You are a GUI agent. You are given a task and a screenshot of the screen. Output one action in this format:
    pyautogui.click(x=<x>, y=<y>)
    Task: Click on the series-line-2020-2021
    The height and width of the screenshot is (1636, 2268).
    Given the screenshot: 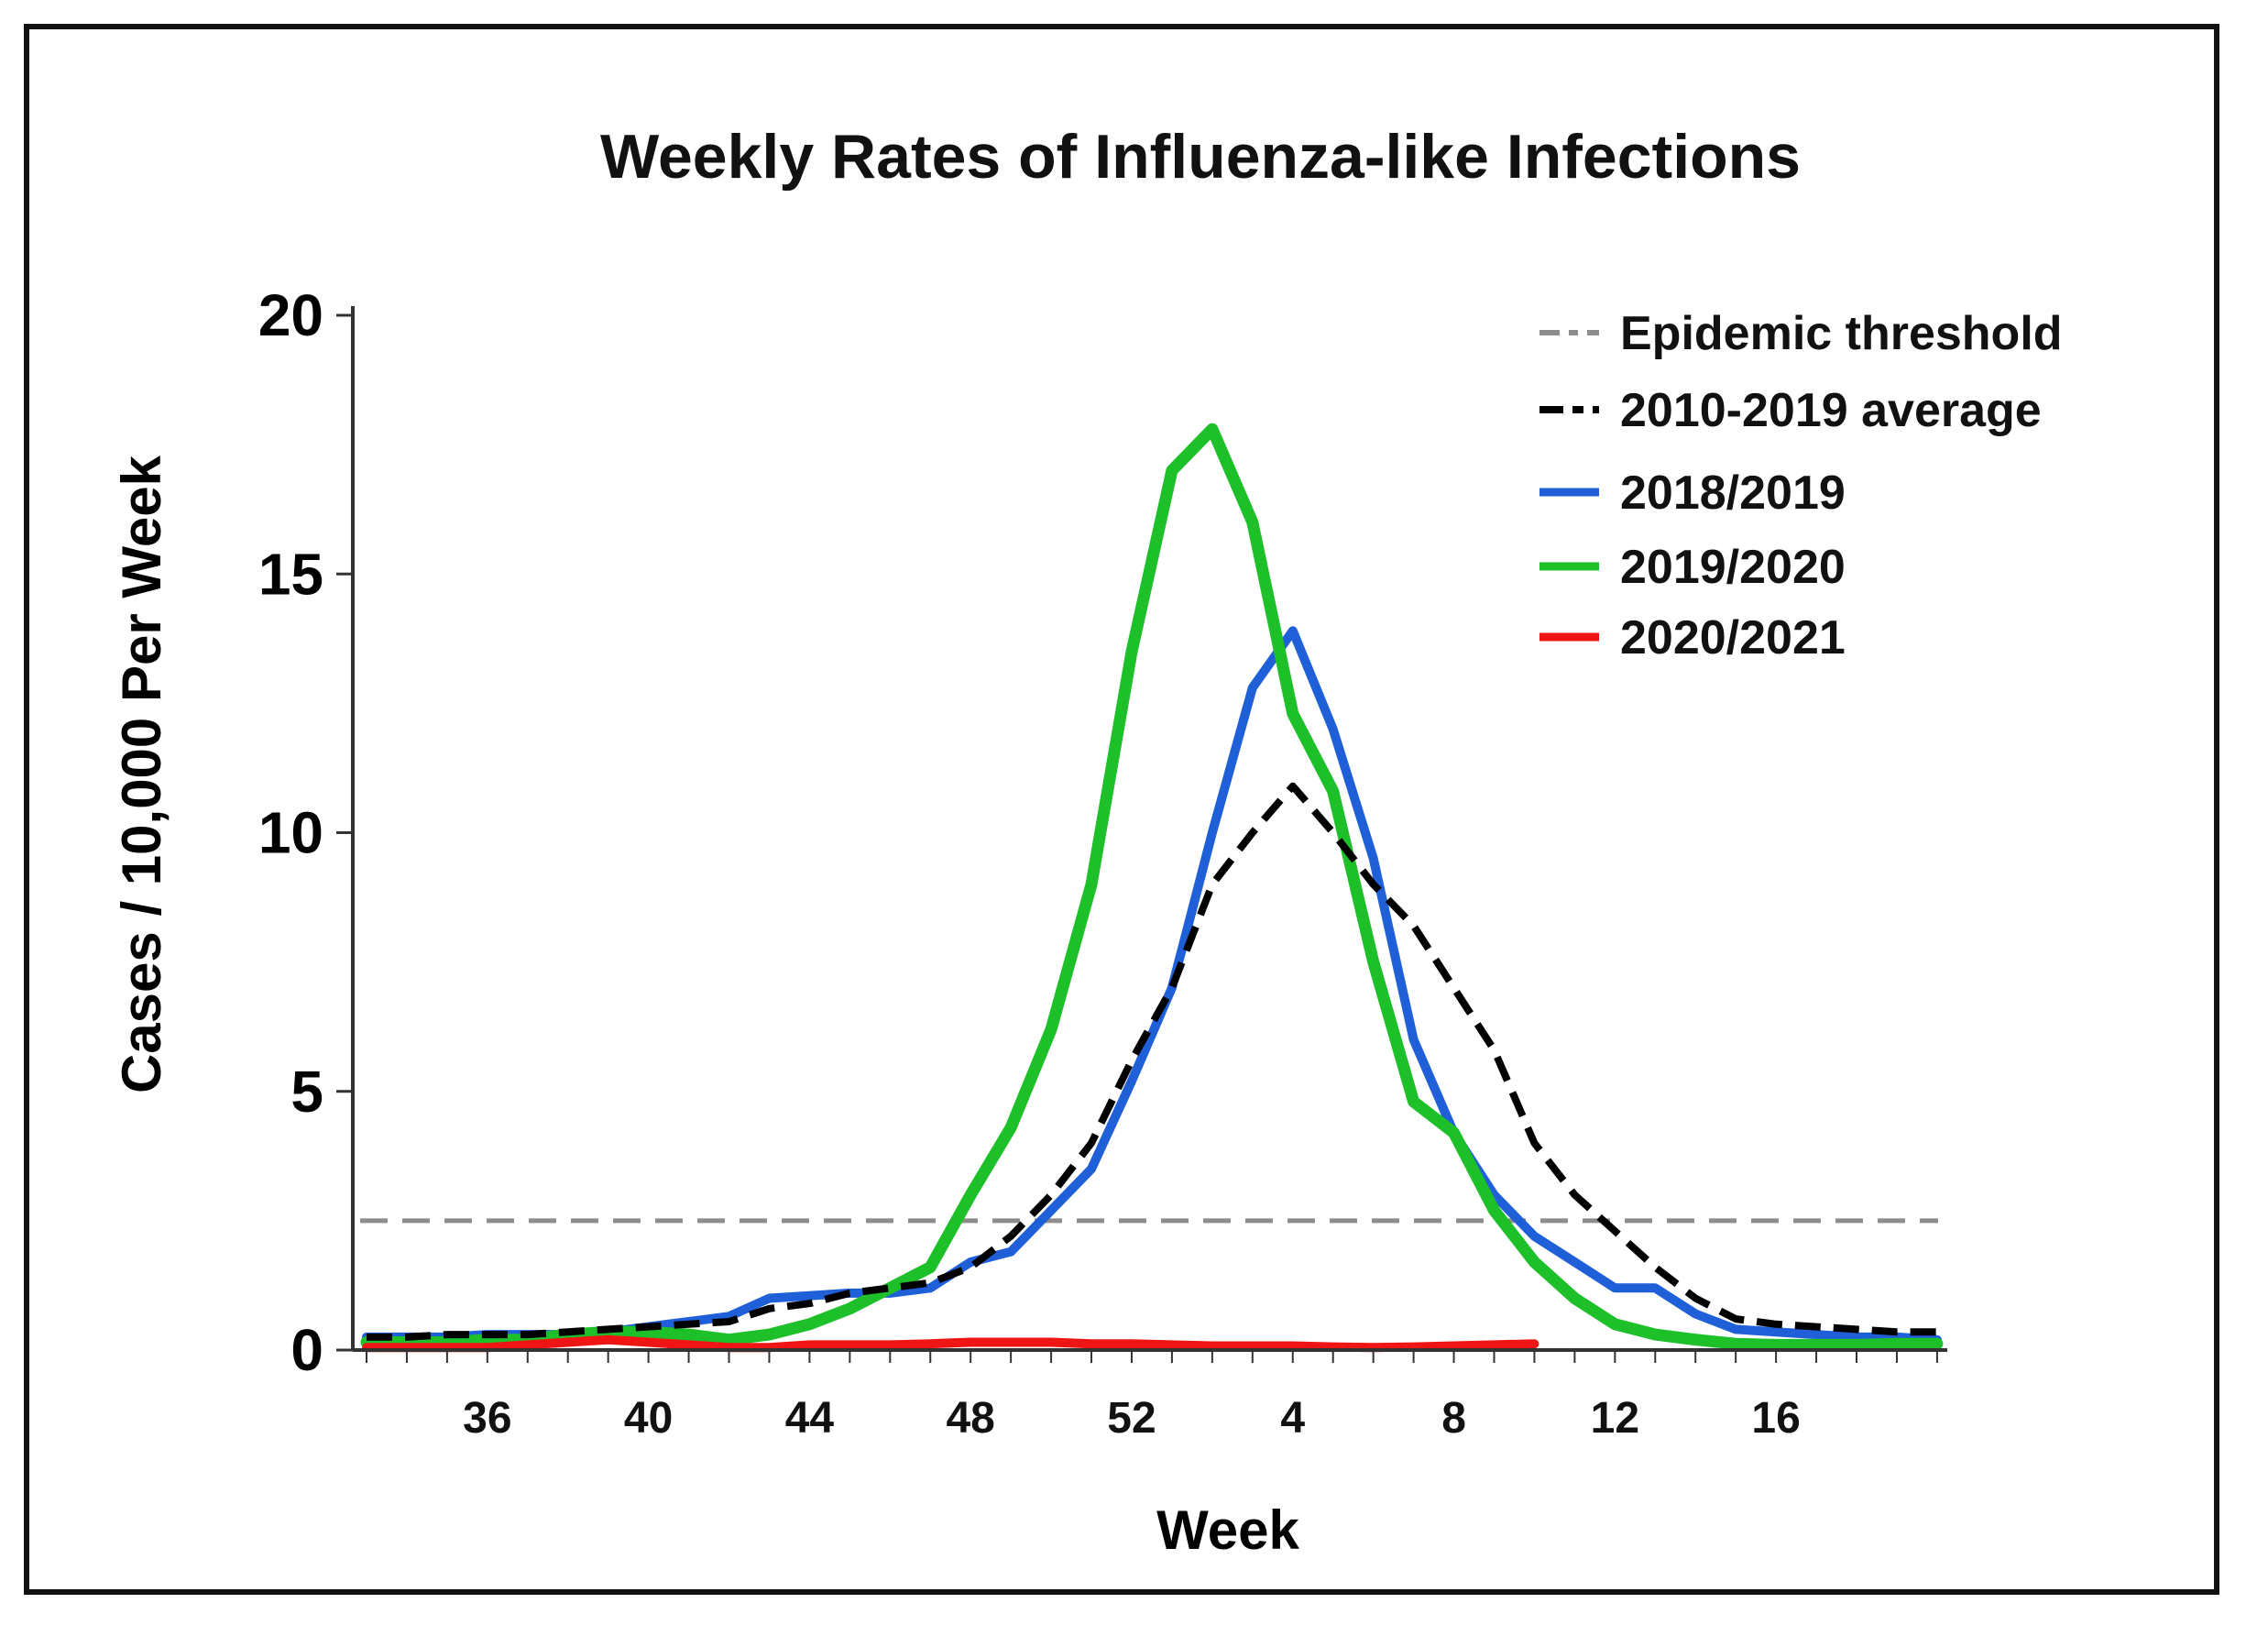 What is the action you would take?
    pyautogui.click(x=950, y=1343)
    